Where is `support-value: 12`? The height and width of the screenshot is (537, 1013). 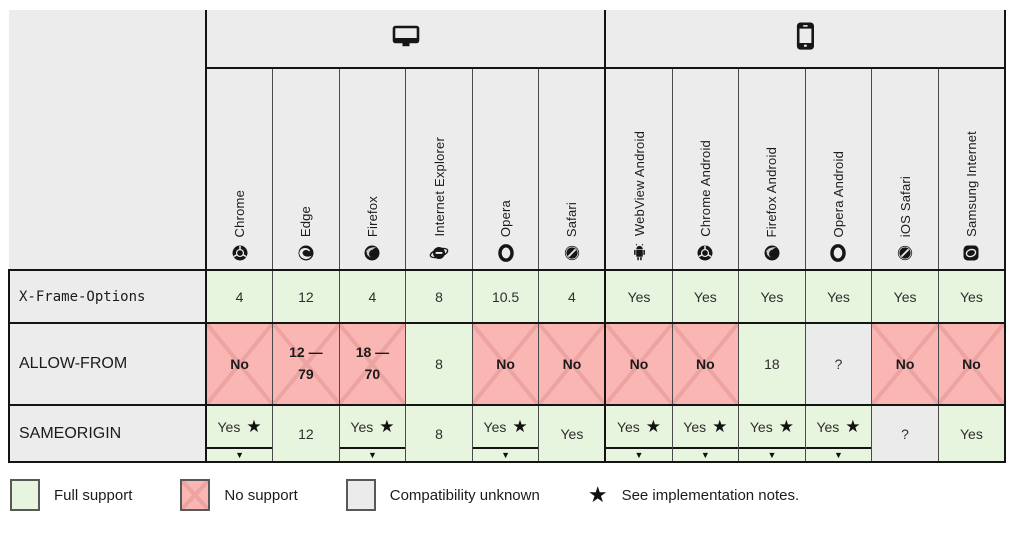 support-value: 12 is located at coordinates (306, 433).